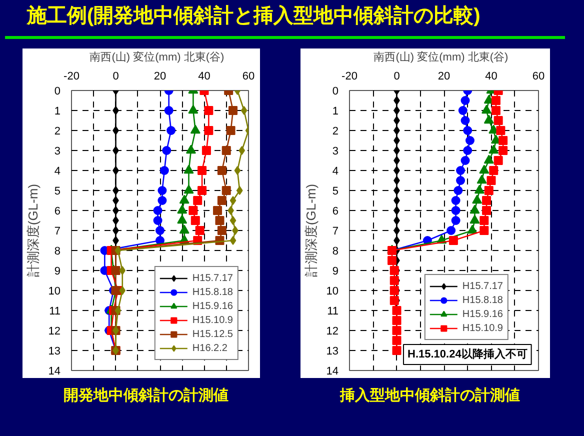 This screenshot has height=436, width=584. I want to click on text: 挿入型地中傾斜計の計測値, so click(430, 396).